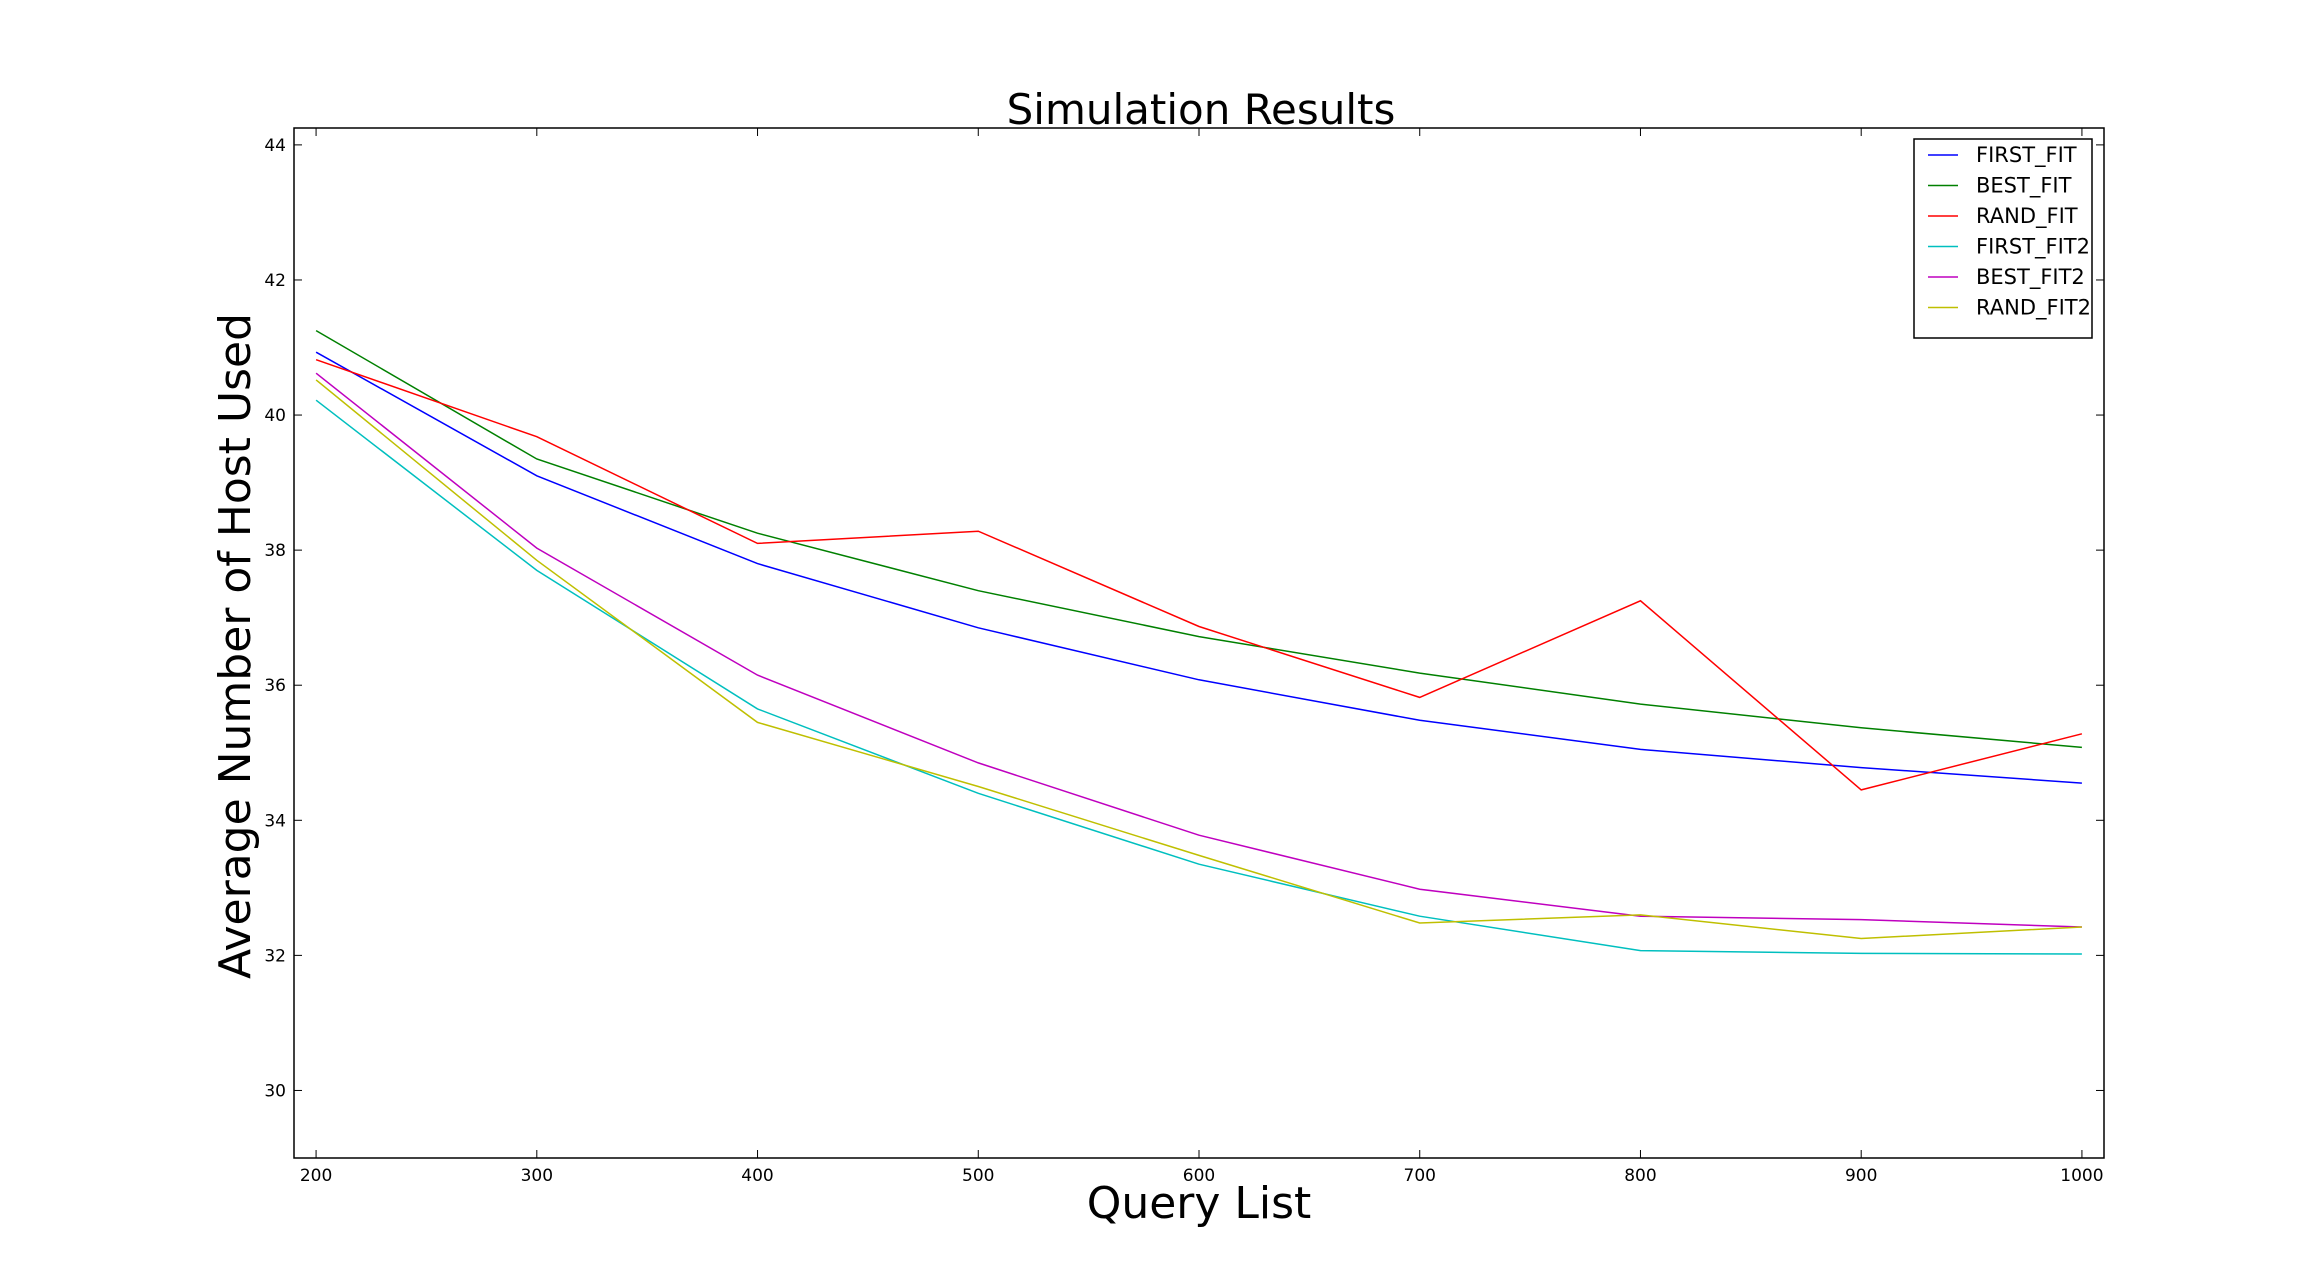 Image resolution: width=2318 pixels, height=1277 pixels. I want to click on legend-box, so click(2003, 238).